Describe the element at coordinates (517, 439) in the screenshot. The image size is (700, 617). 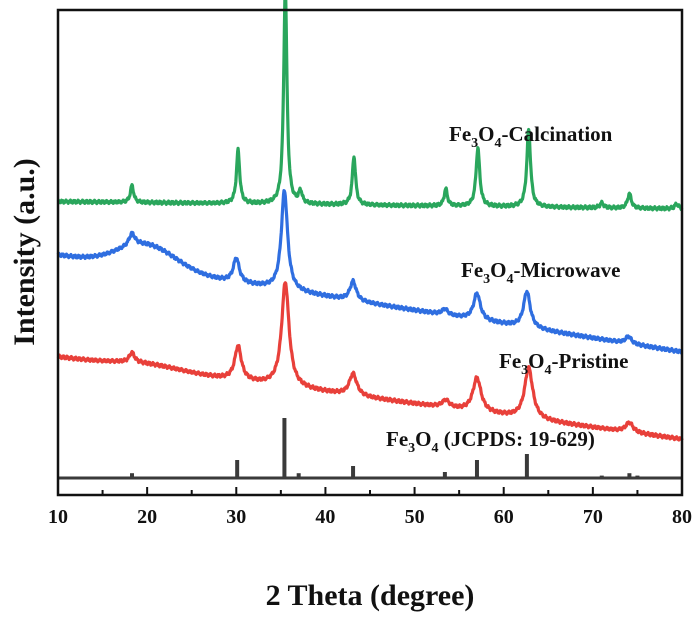
I see `label-part: (JCPDS: 19-629)` at that location.